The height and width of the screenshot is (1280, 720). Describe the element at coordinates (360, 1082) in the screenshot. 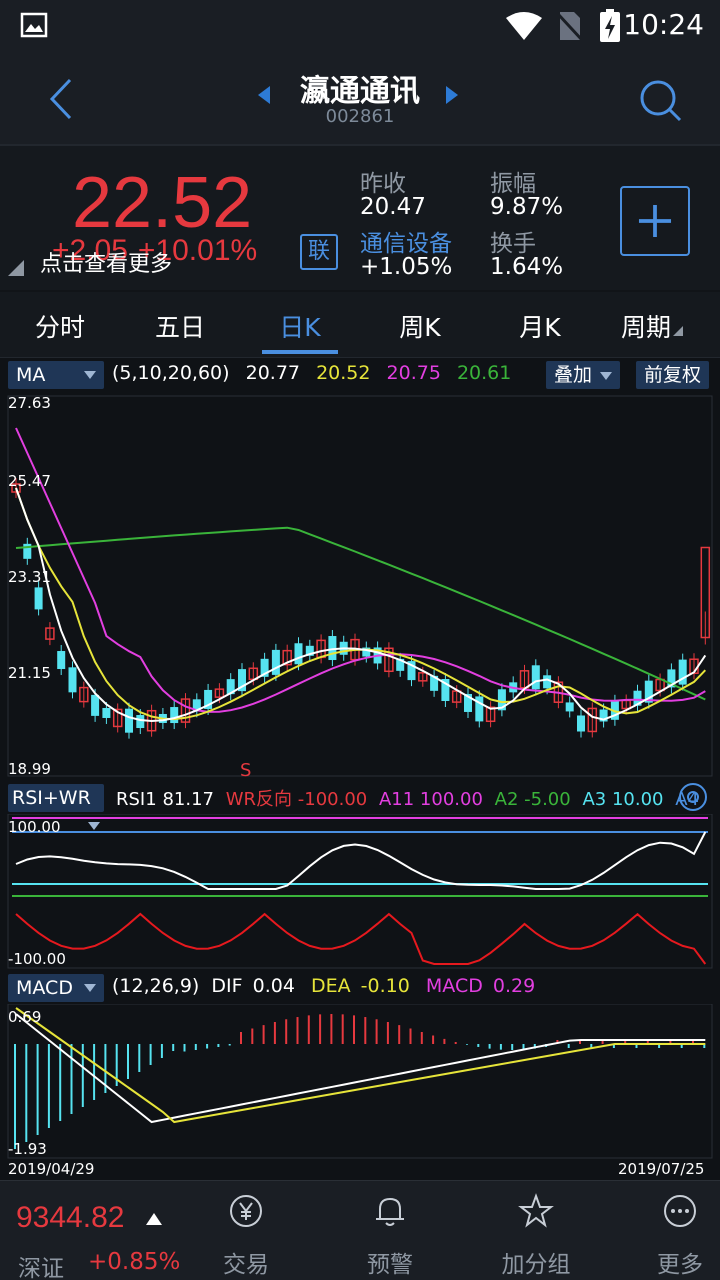

I see `macd-chart` at that location.